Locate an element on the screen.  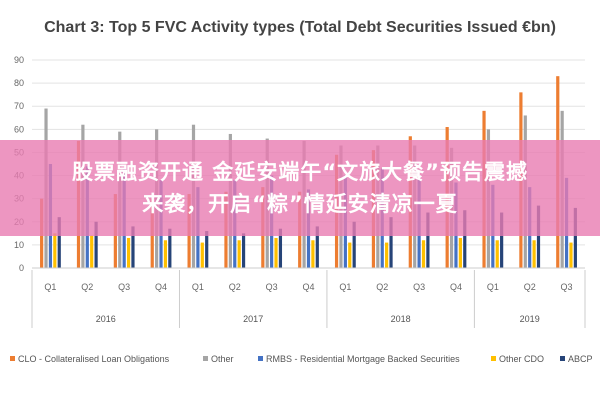
legend-label: Other is located at coordinates (222, 359).